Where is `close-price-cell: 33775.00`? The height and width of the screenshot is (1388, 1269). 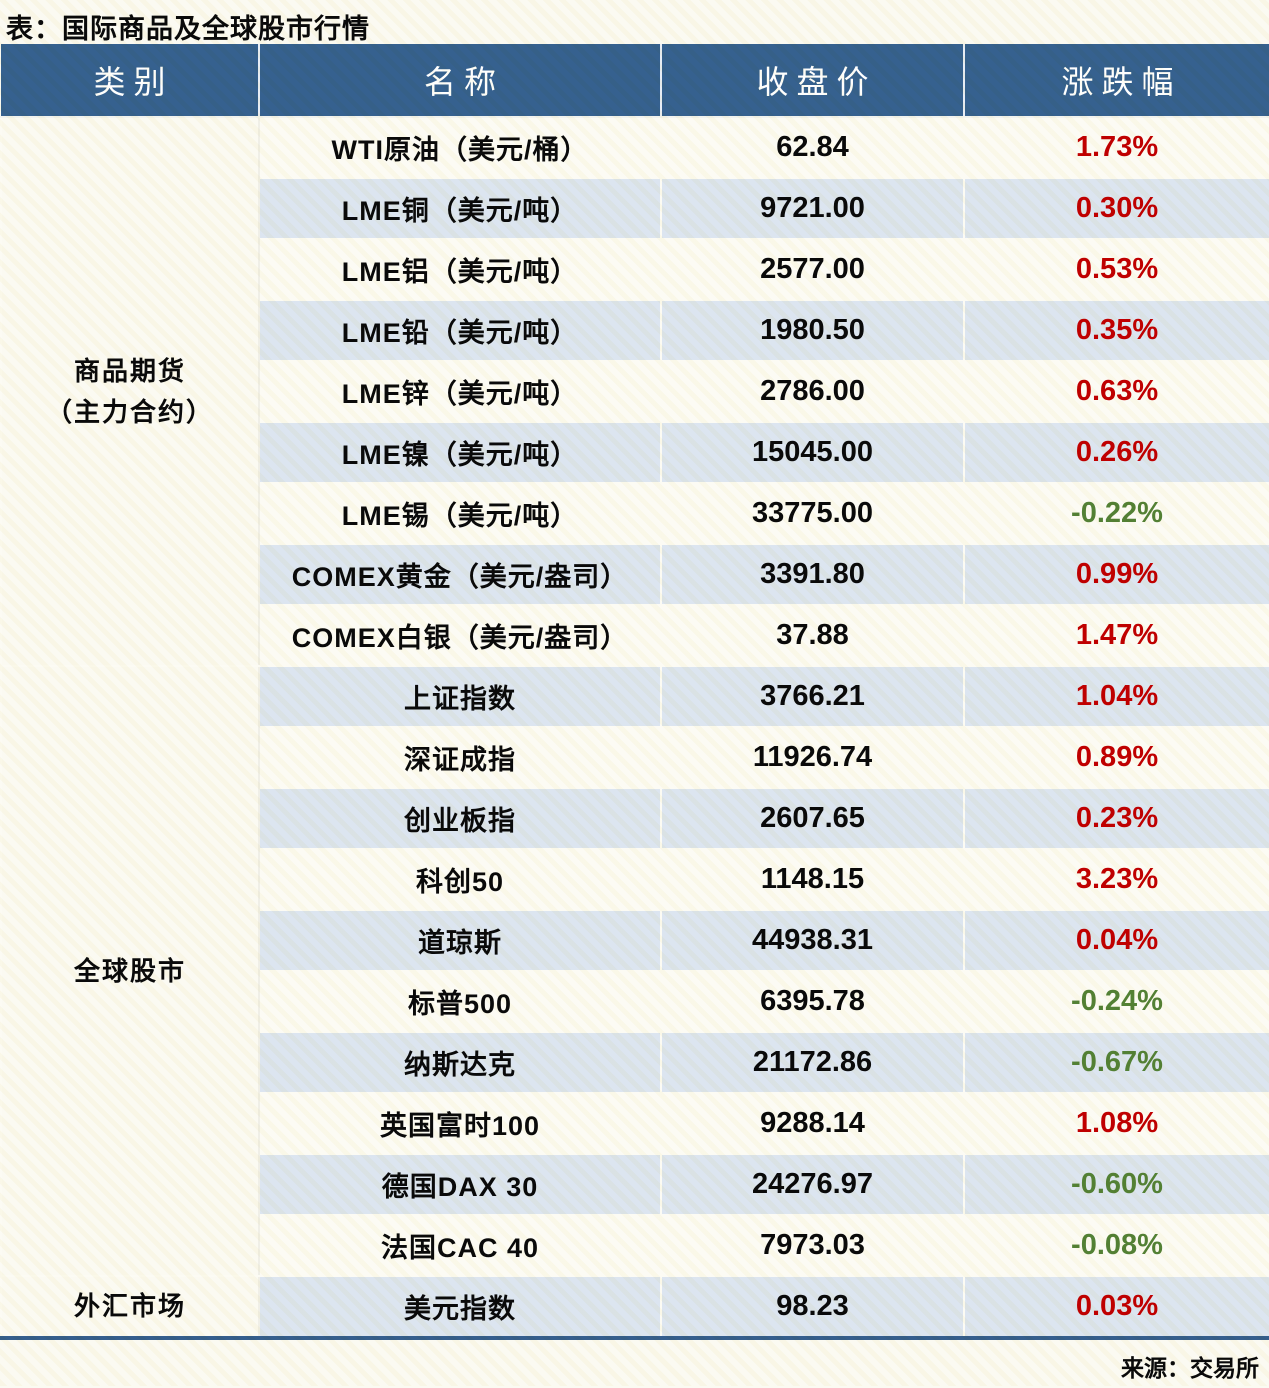
close-price-cell: 33775.00 is located at coordinates (812, 513).